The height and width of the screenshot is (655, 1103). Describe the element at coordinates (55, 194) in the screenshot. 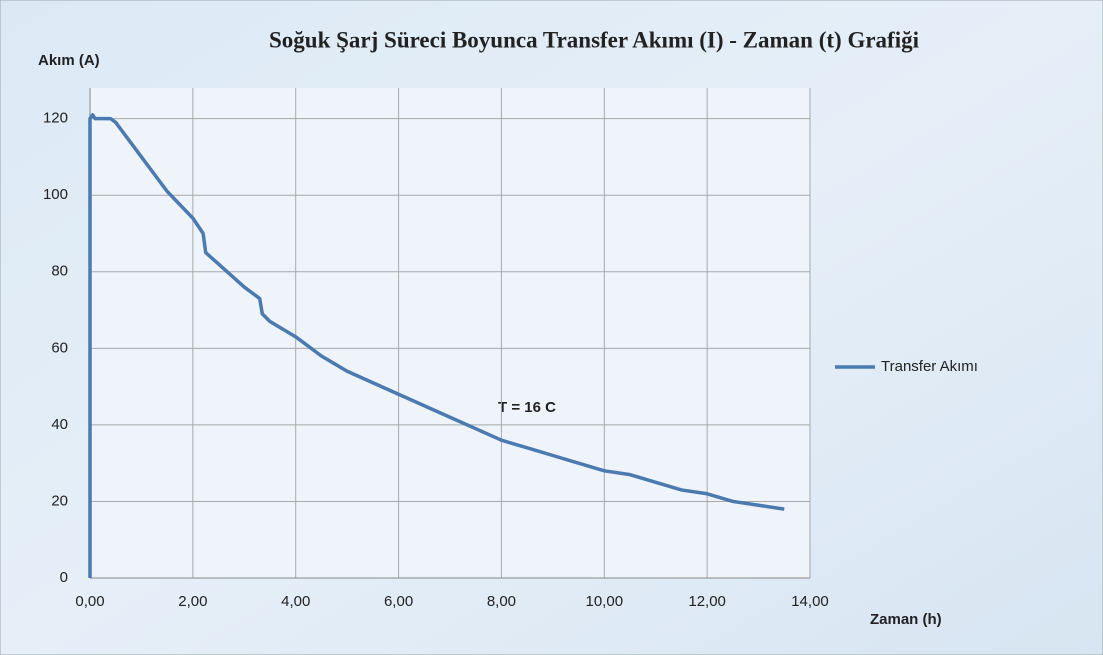

I see `y-tick-label: 100` at that location.